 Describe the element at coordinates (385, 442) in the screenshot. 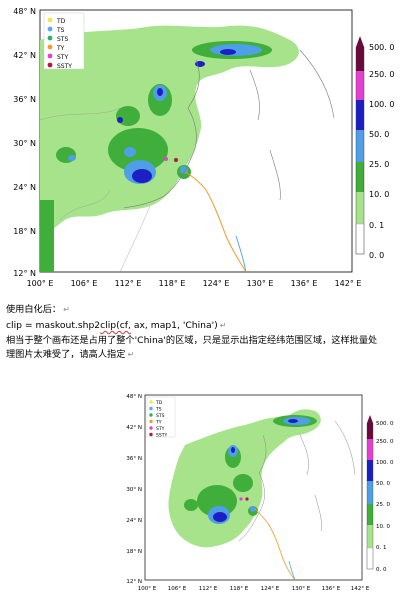

I see `colorbar-label: 250. 0` at that location.